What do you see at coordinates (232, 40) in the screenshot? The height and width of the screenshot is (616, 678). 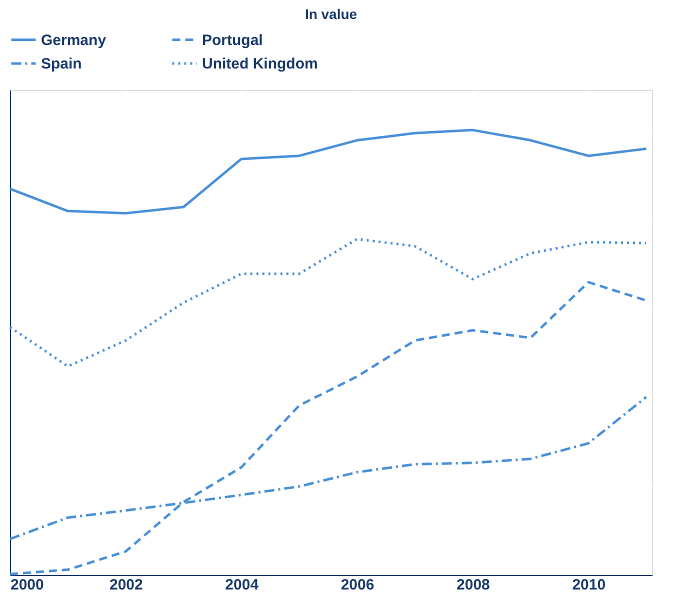 I see `legend-label: Portugal` at bounding box center [232, 40].